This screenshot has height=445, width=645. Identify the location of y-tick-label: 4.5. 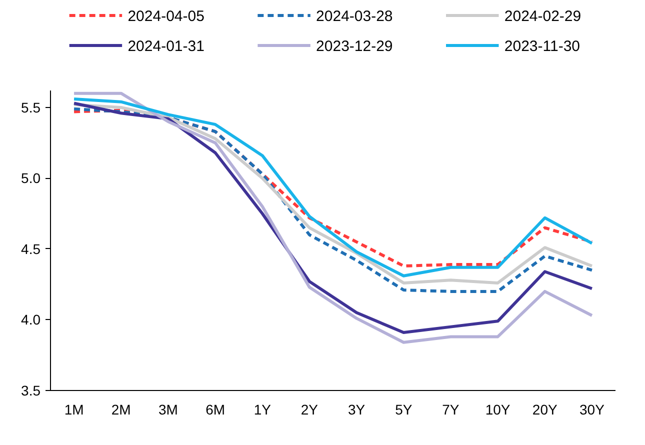
(31, 248).